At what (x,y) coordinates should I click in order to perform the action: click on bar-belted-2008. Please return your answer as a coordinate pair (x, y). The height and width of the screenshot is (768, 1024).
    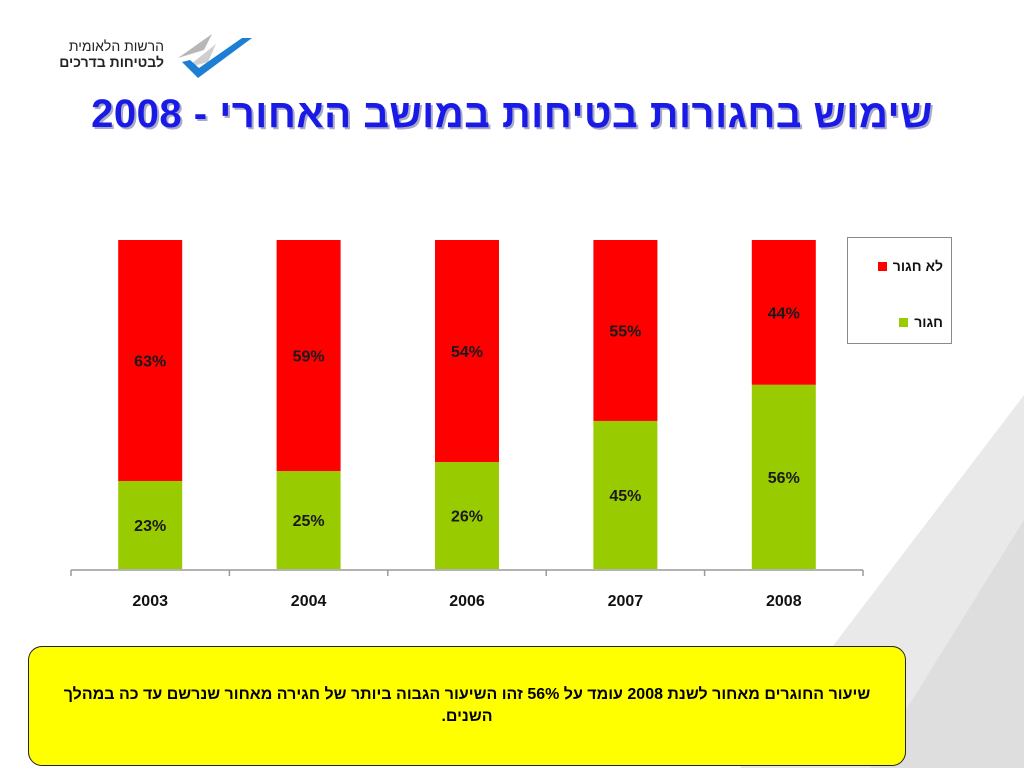
    Looking at the image, I should click on (783, 476).